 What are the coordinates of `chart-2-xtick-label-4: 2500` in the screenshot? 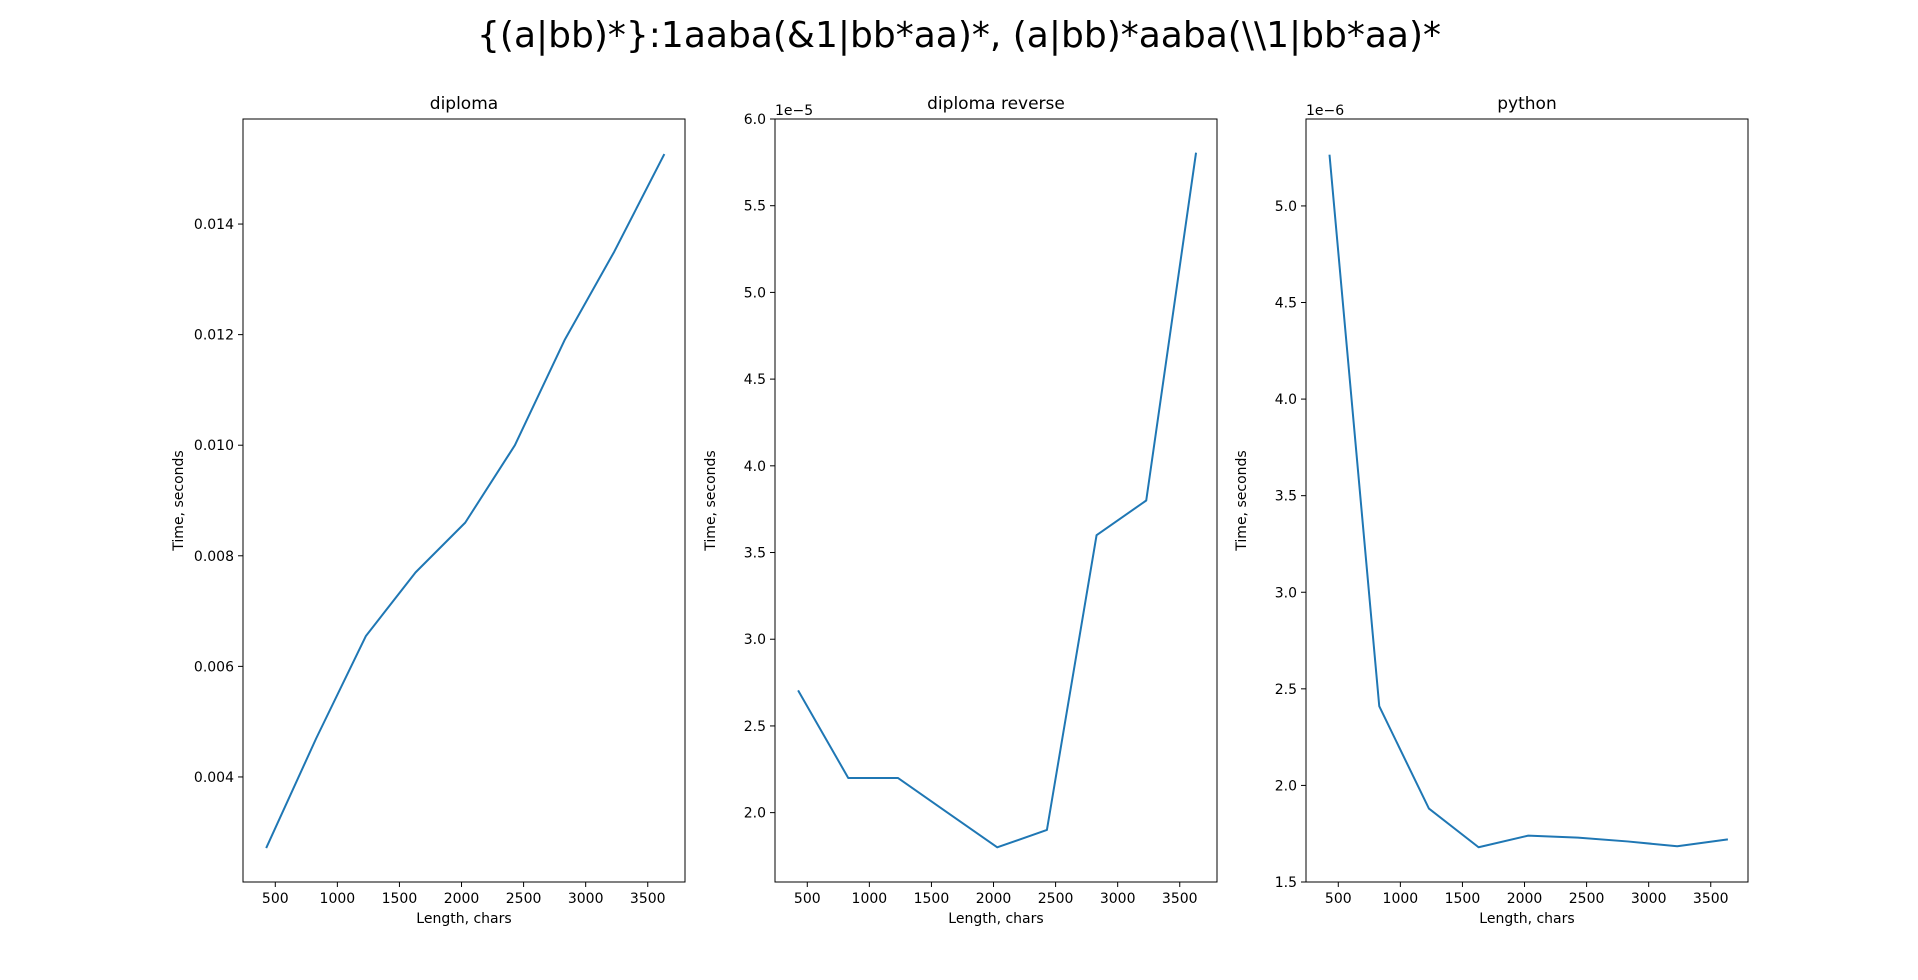 It's located at (1587, 899).